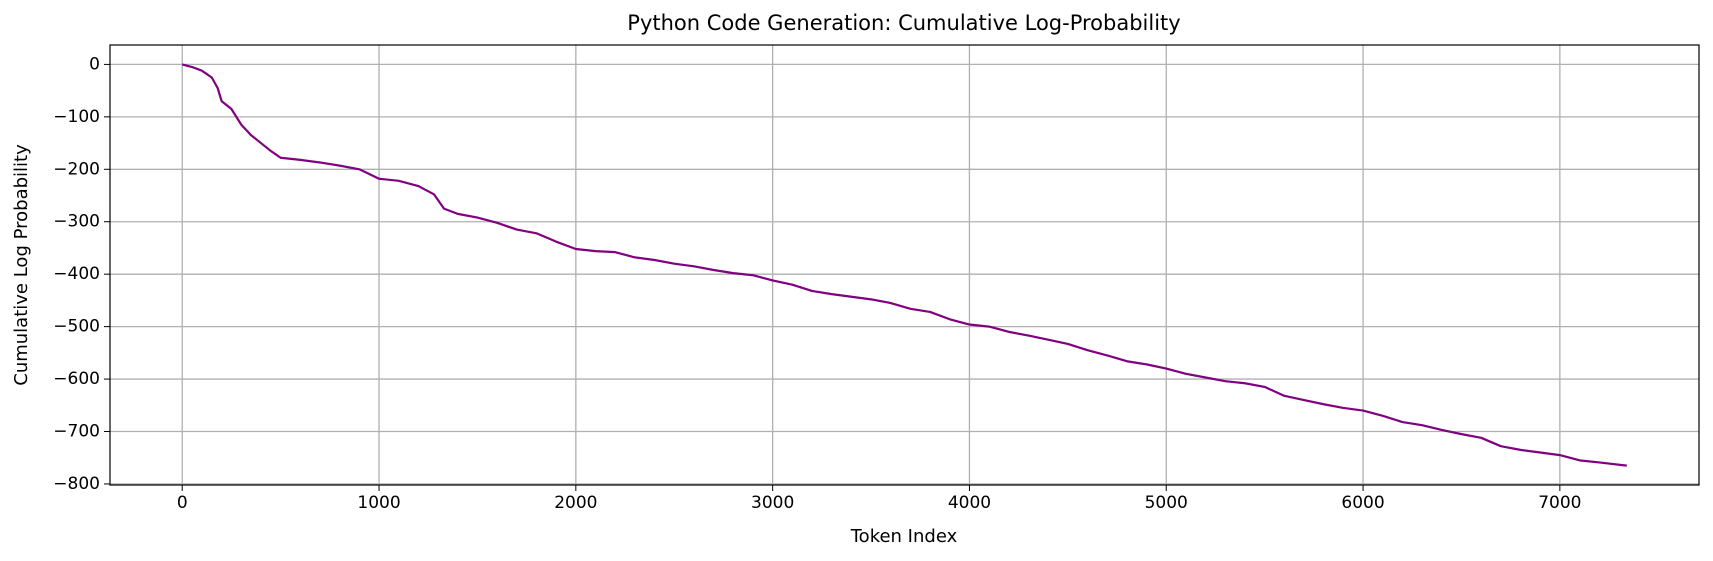  I want to click on x-tick-label: 0, so click(182, 503).